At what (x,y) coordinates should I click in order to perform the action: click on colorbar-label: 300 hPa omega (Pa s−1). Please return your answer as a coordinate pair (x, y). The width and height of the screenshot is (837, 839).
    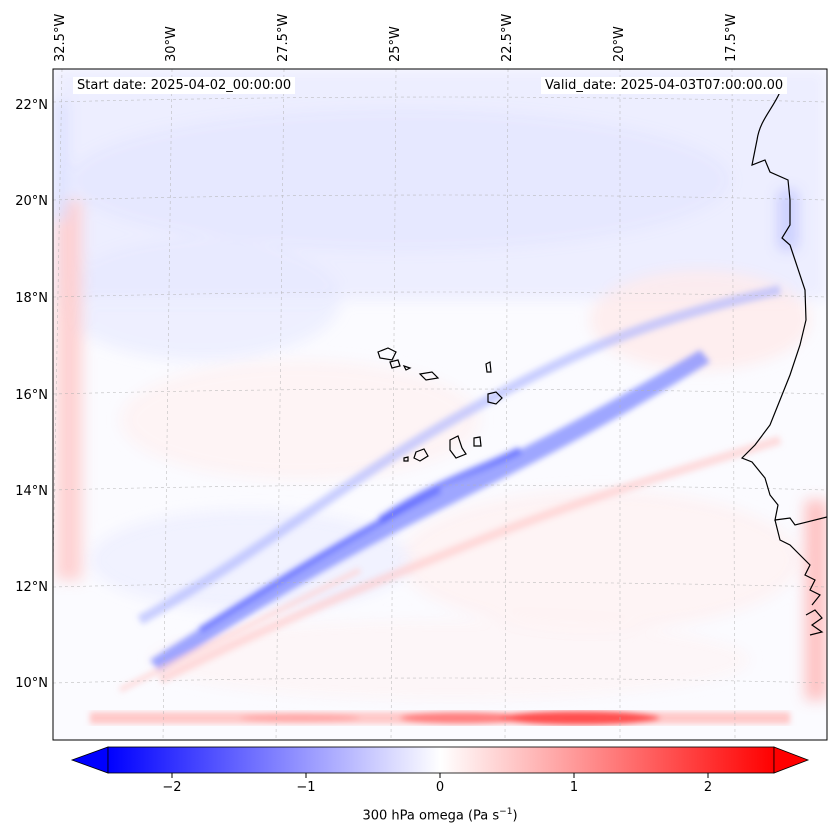
    Looking at the image, I should click on (418, 815).